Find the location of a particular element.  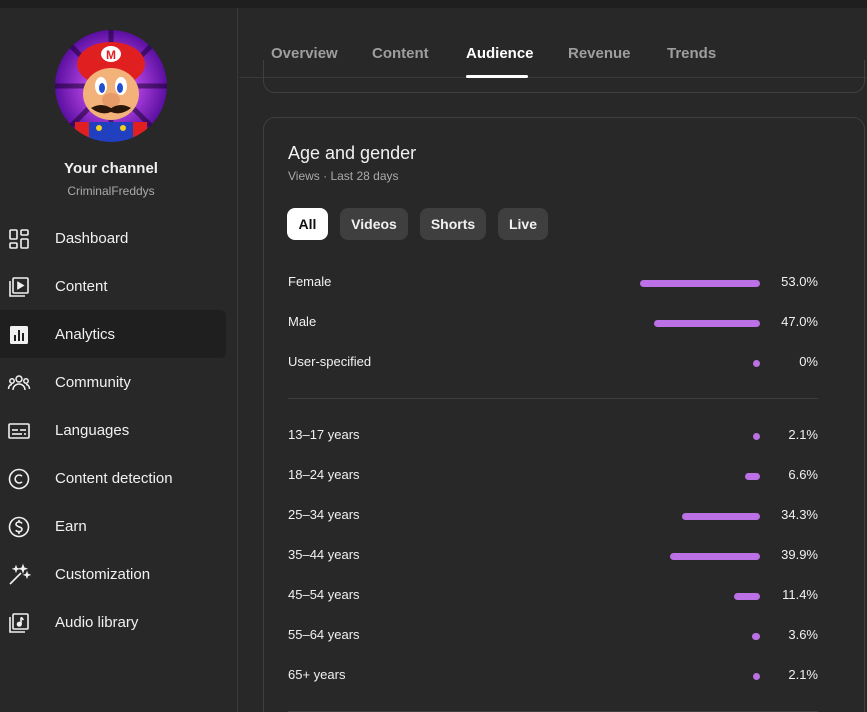

sidebar-item-customization: Customization is located at coordinates (113, 574).